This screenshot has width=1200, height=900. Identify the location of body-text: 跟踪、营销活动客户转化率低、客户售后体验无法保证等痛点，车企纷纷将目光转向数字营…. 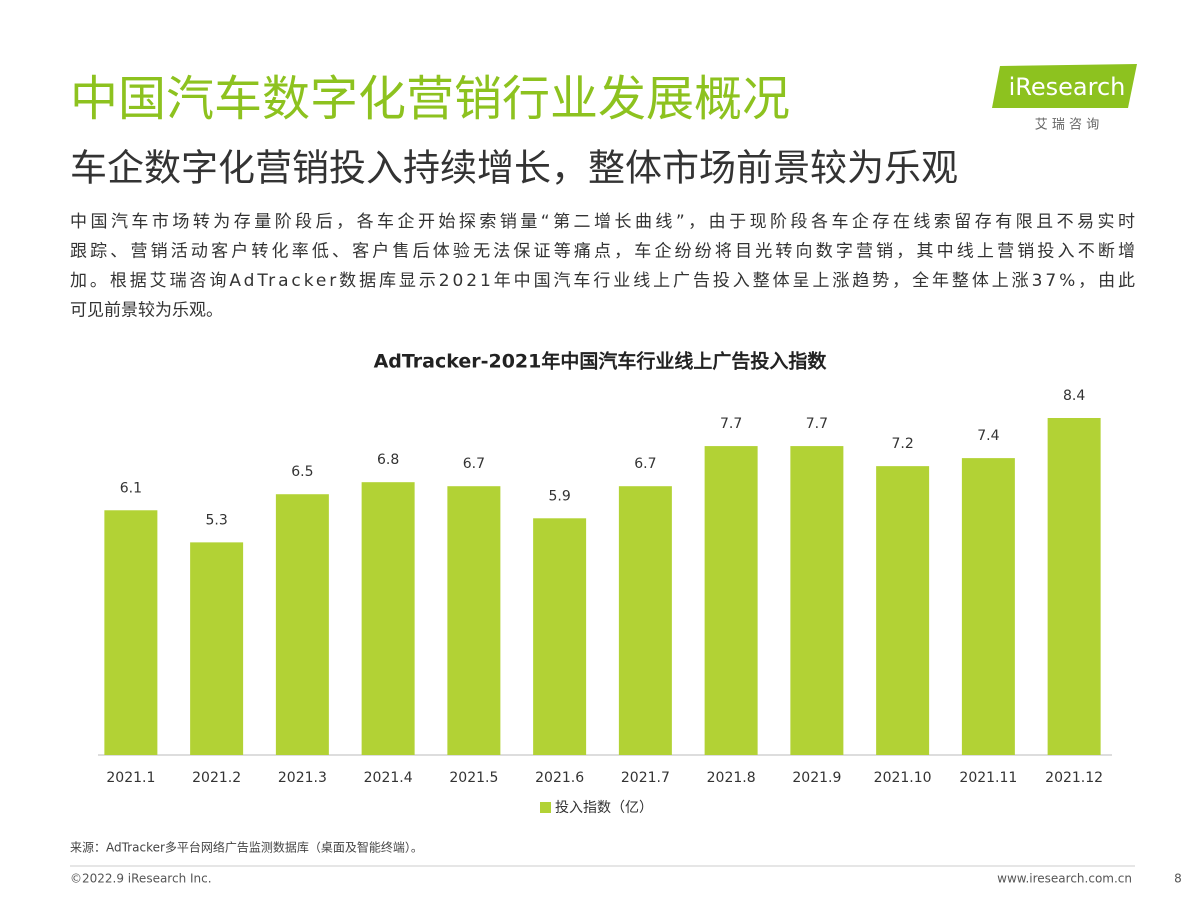
(602, 252).